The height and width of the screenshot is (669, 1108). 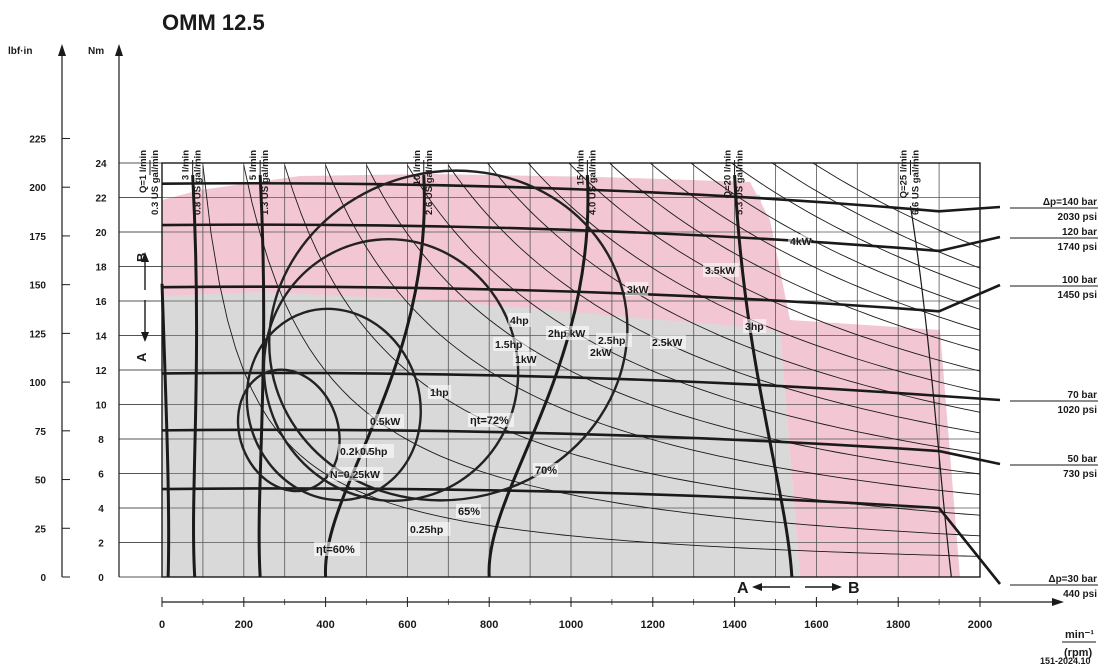 I want to click on power-label: 4hp, so click(x=519, y=321).